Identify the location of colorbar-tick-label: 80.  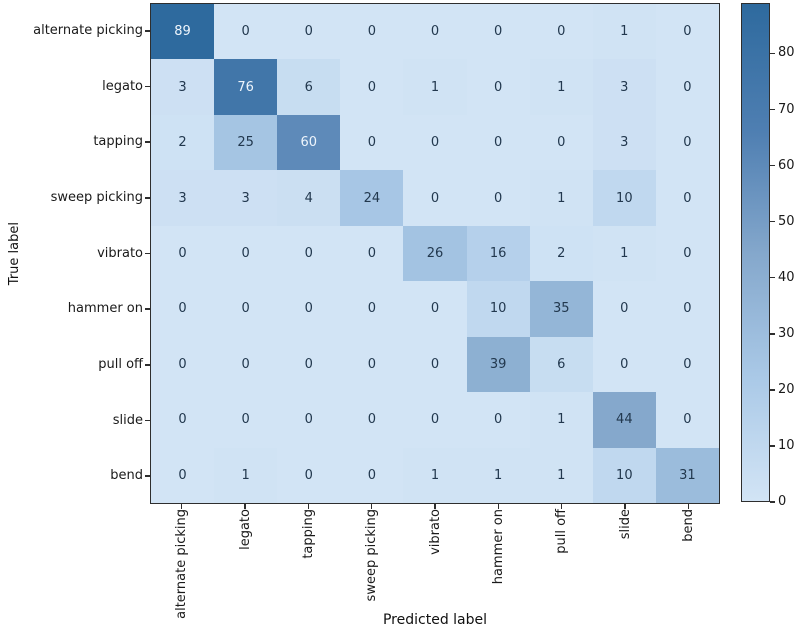
(786, 53).